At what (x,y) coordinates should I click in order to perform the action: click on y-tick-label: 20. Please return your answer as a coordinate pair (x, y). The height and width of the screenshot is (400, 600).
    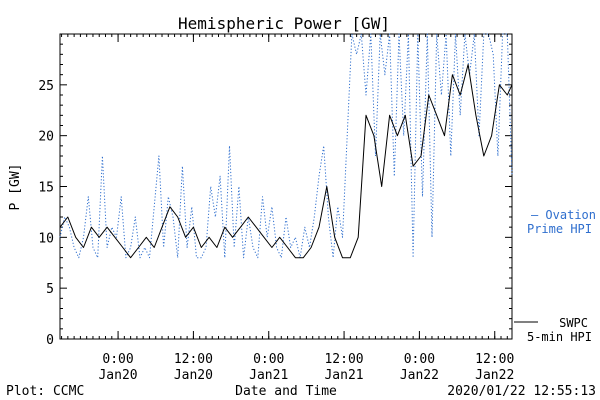
    Looking at the image, I should click on (46, 137).